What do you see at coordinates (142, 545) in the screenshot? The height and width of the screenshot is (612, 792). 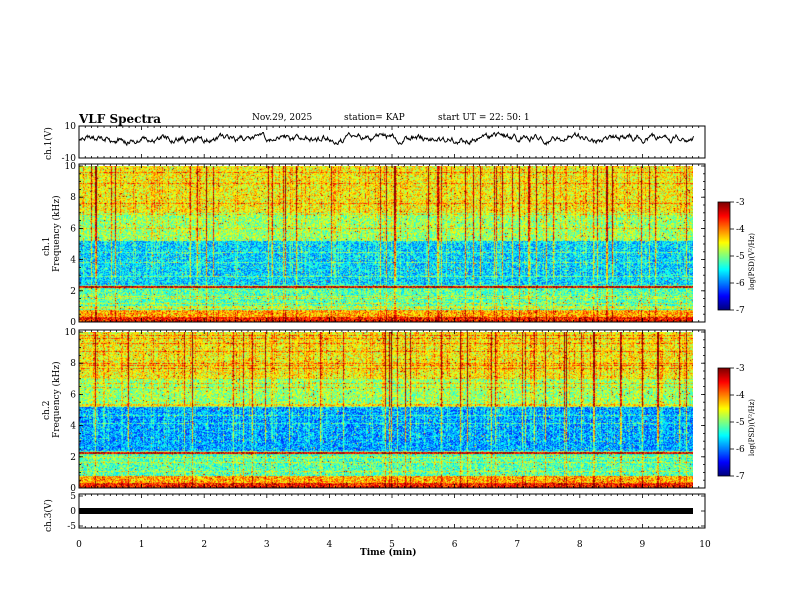 I see `x-tick-label: 1` at bounding box center [142, 545].